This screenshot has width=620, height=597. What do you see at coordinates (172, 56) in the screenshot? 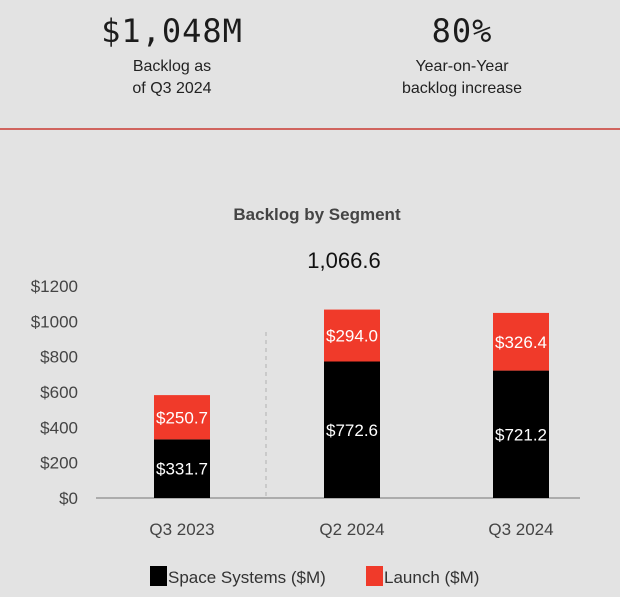
I see `kpi-backlog: $1,048M Backlog as of Q3 2024` at bounding box center [172, 56].